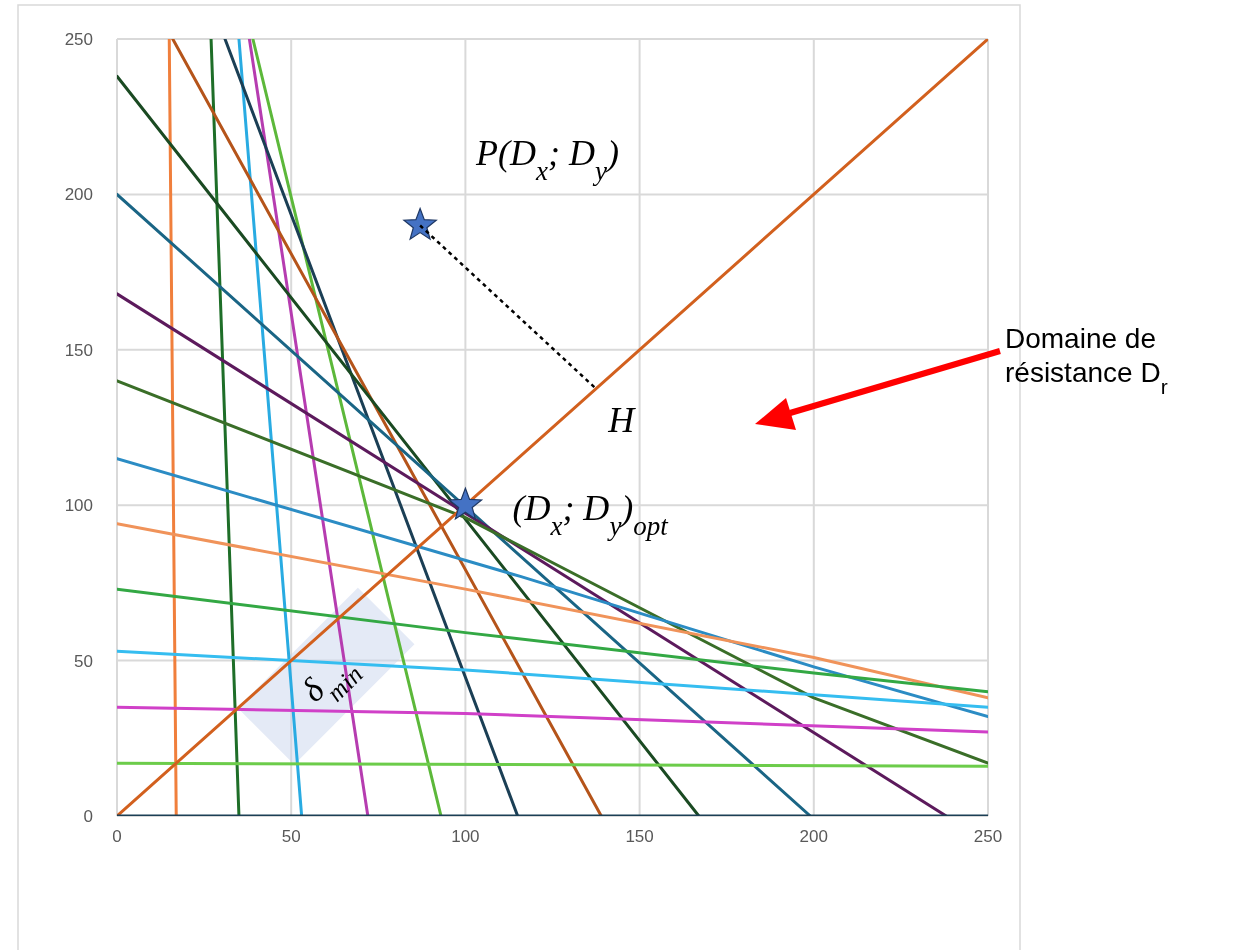  What do you see at coordinates (78, 195) in the screenshot?
I see `y-tick-label: 200` at bounding box center [78, 195].